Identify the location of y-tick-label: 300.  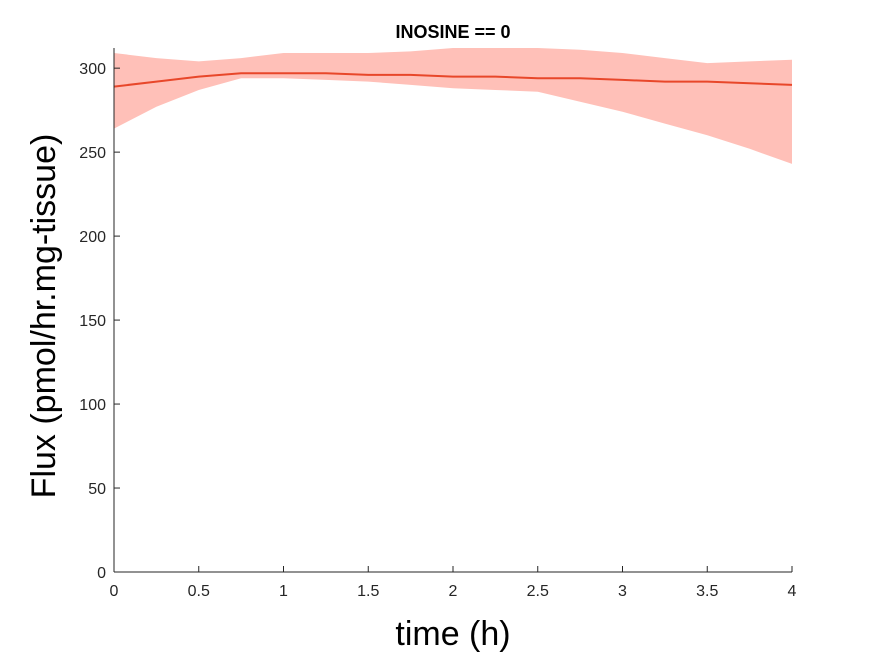
(92, 69).